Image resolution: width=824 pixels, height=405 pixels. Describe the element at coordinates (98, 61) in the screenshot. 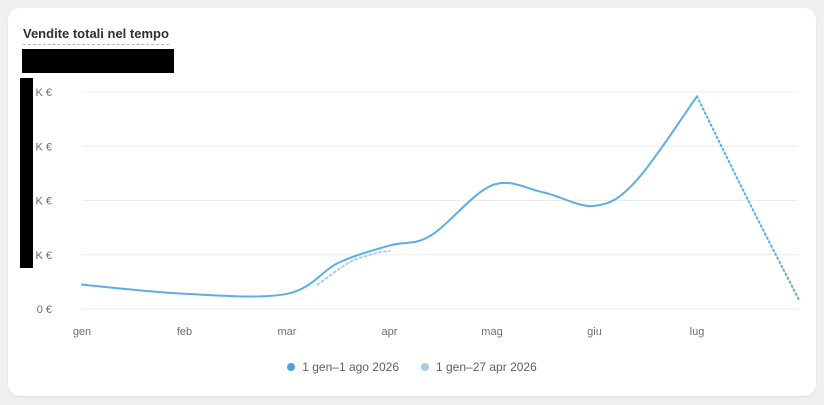

I see `redacted-total-value` at that location.